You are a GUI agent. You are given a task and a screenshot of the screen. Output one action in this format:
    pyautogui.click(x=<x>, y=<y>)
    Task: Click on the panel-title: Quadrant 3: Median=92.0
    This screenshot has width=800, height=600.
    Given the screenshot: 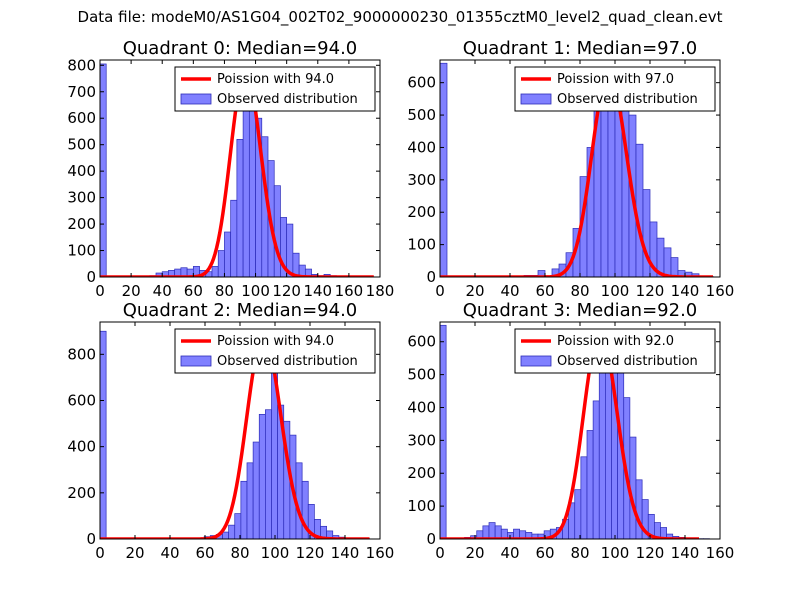 What is the action you would take?
    pyautogui.click(x=580, y=310)
    